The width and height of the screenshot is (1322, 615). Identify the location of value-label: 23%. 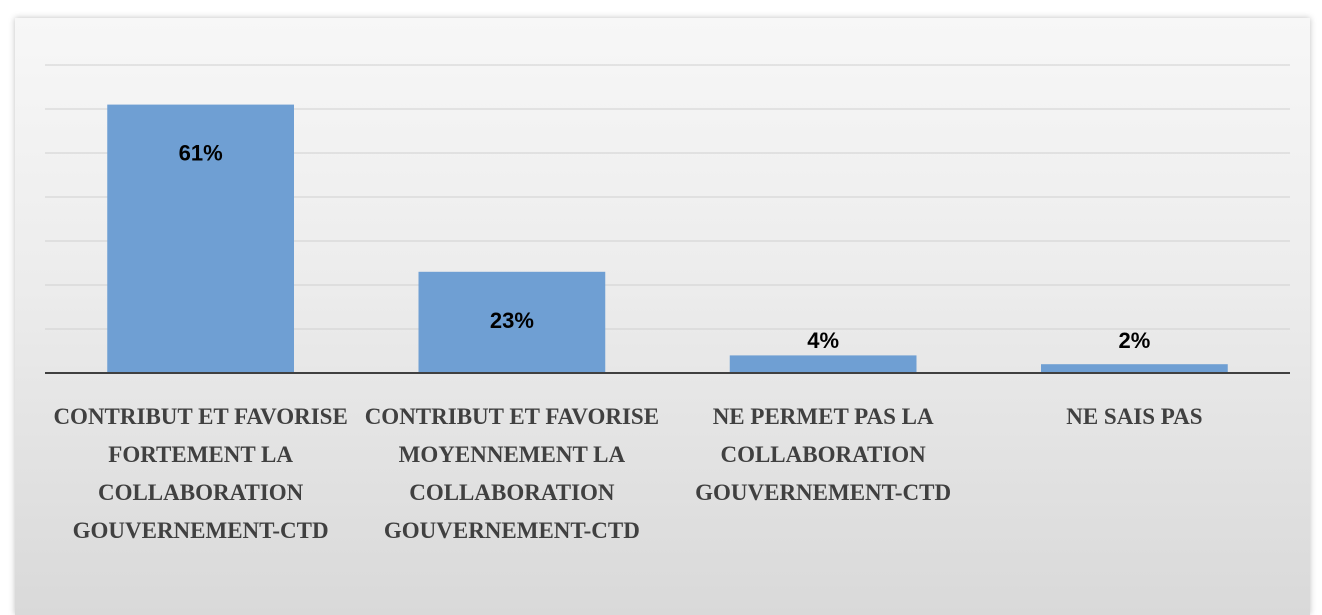
(512, 320).